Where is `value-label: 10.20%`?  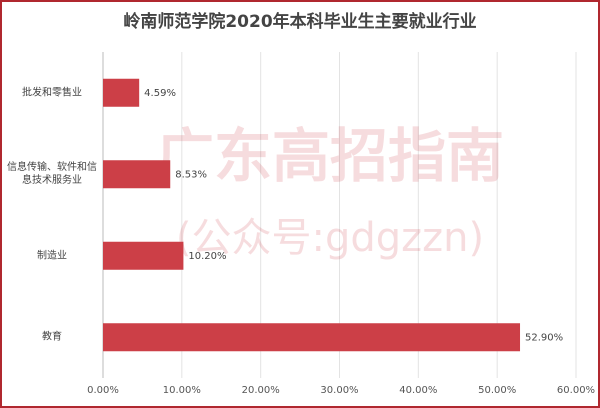
value-label: 10.20% is located at coordinates (207, 256).